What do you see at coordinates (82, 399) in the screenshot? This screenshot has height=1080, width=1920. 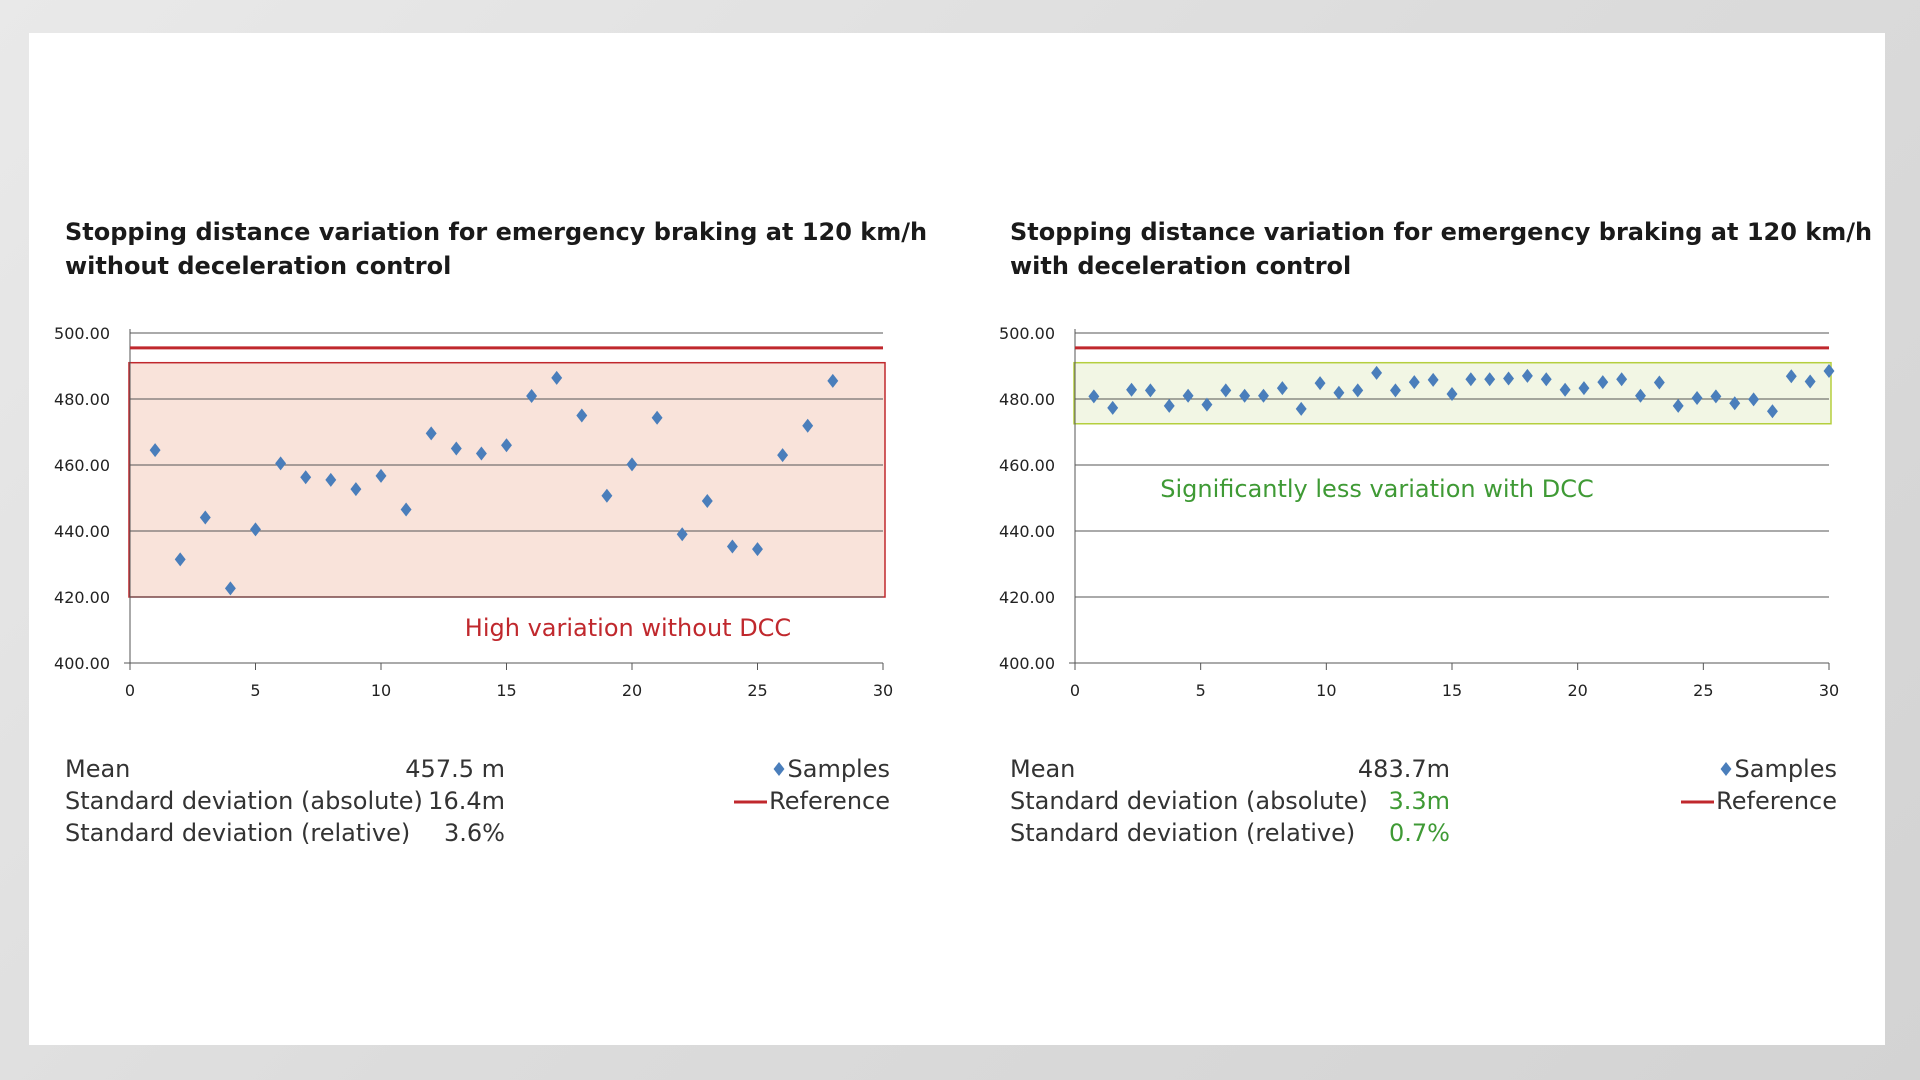 I see `y-tick-label: 480.00` at bounding box center [82, 399].